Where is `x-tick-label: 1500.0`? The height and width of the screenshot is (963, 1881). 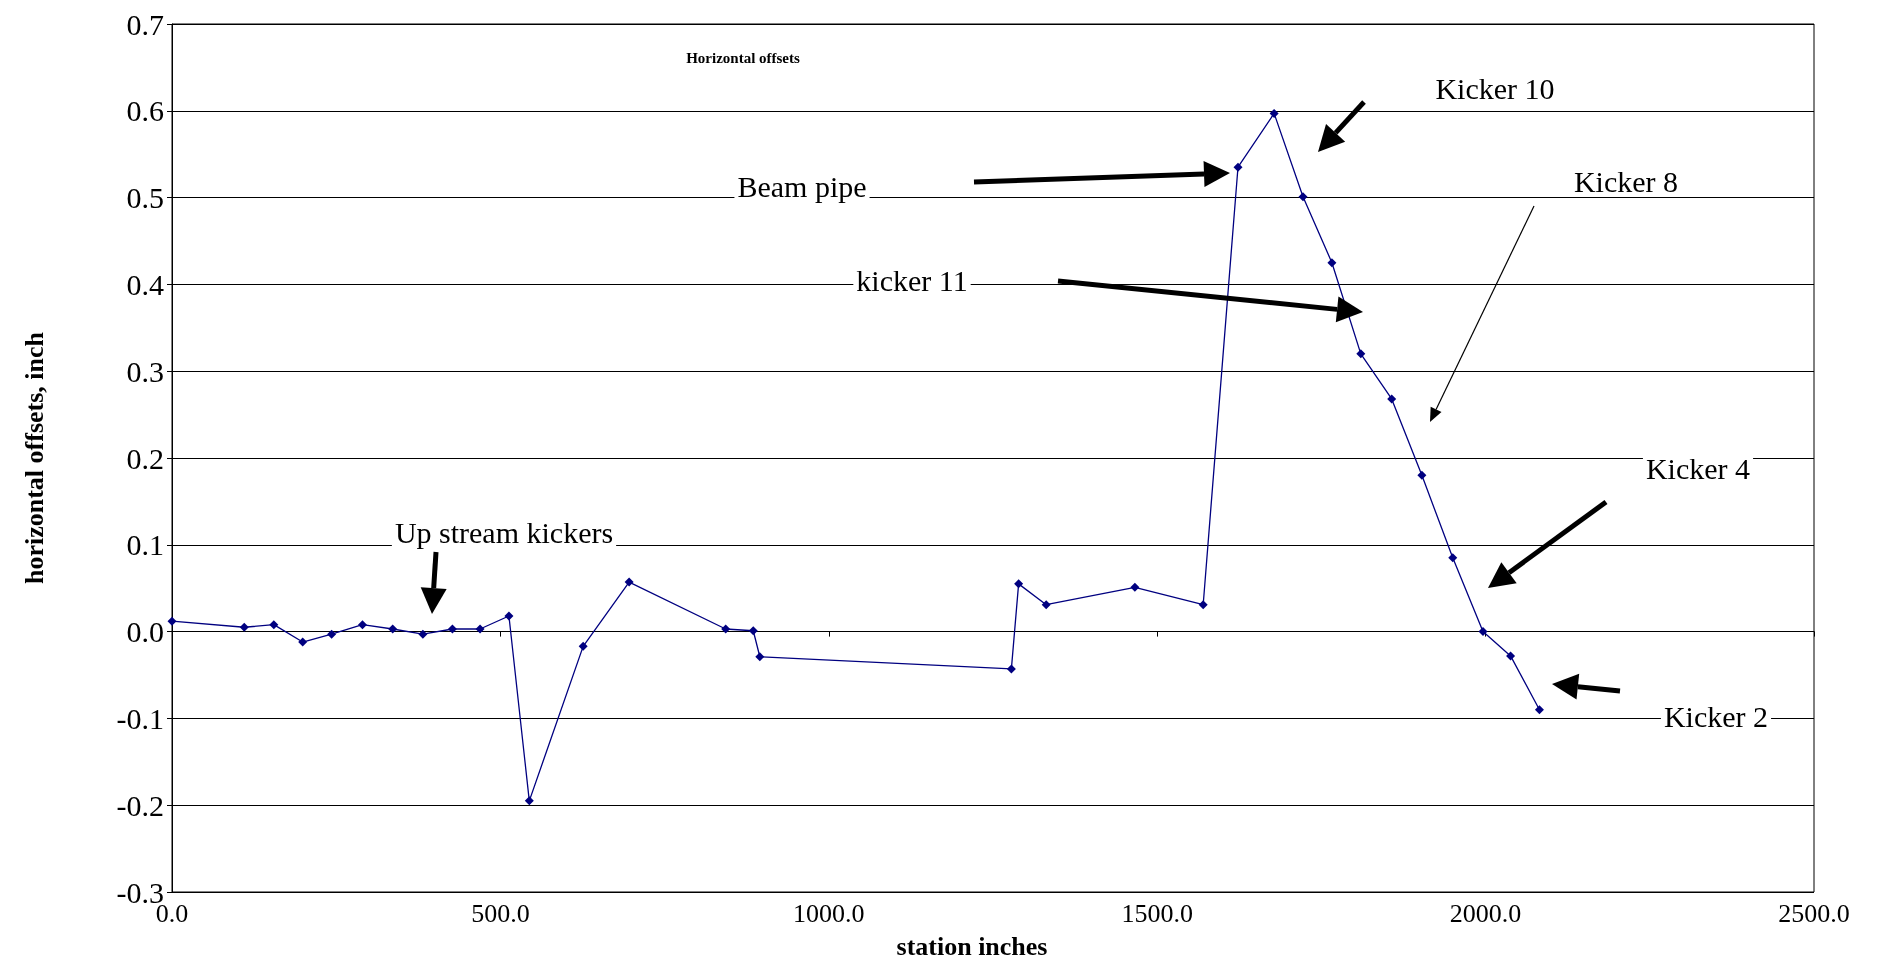 x-tick-label: 1500.0 is located at coordinates (1157, 913).